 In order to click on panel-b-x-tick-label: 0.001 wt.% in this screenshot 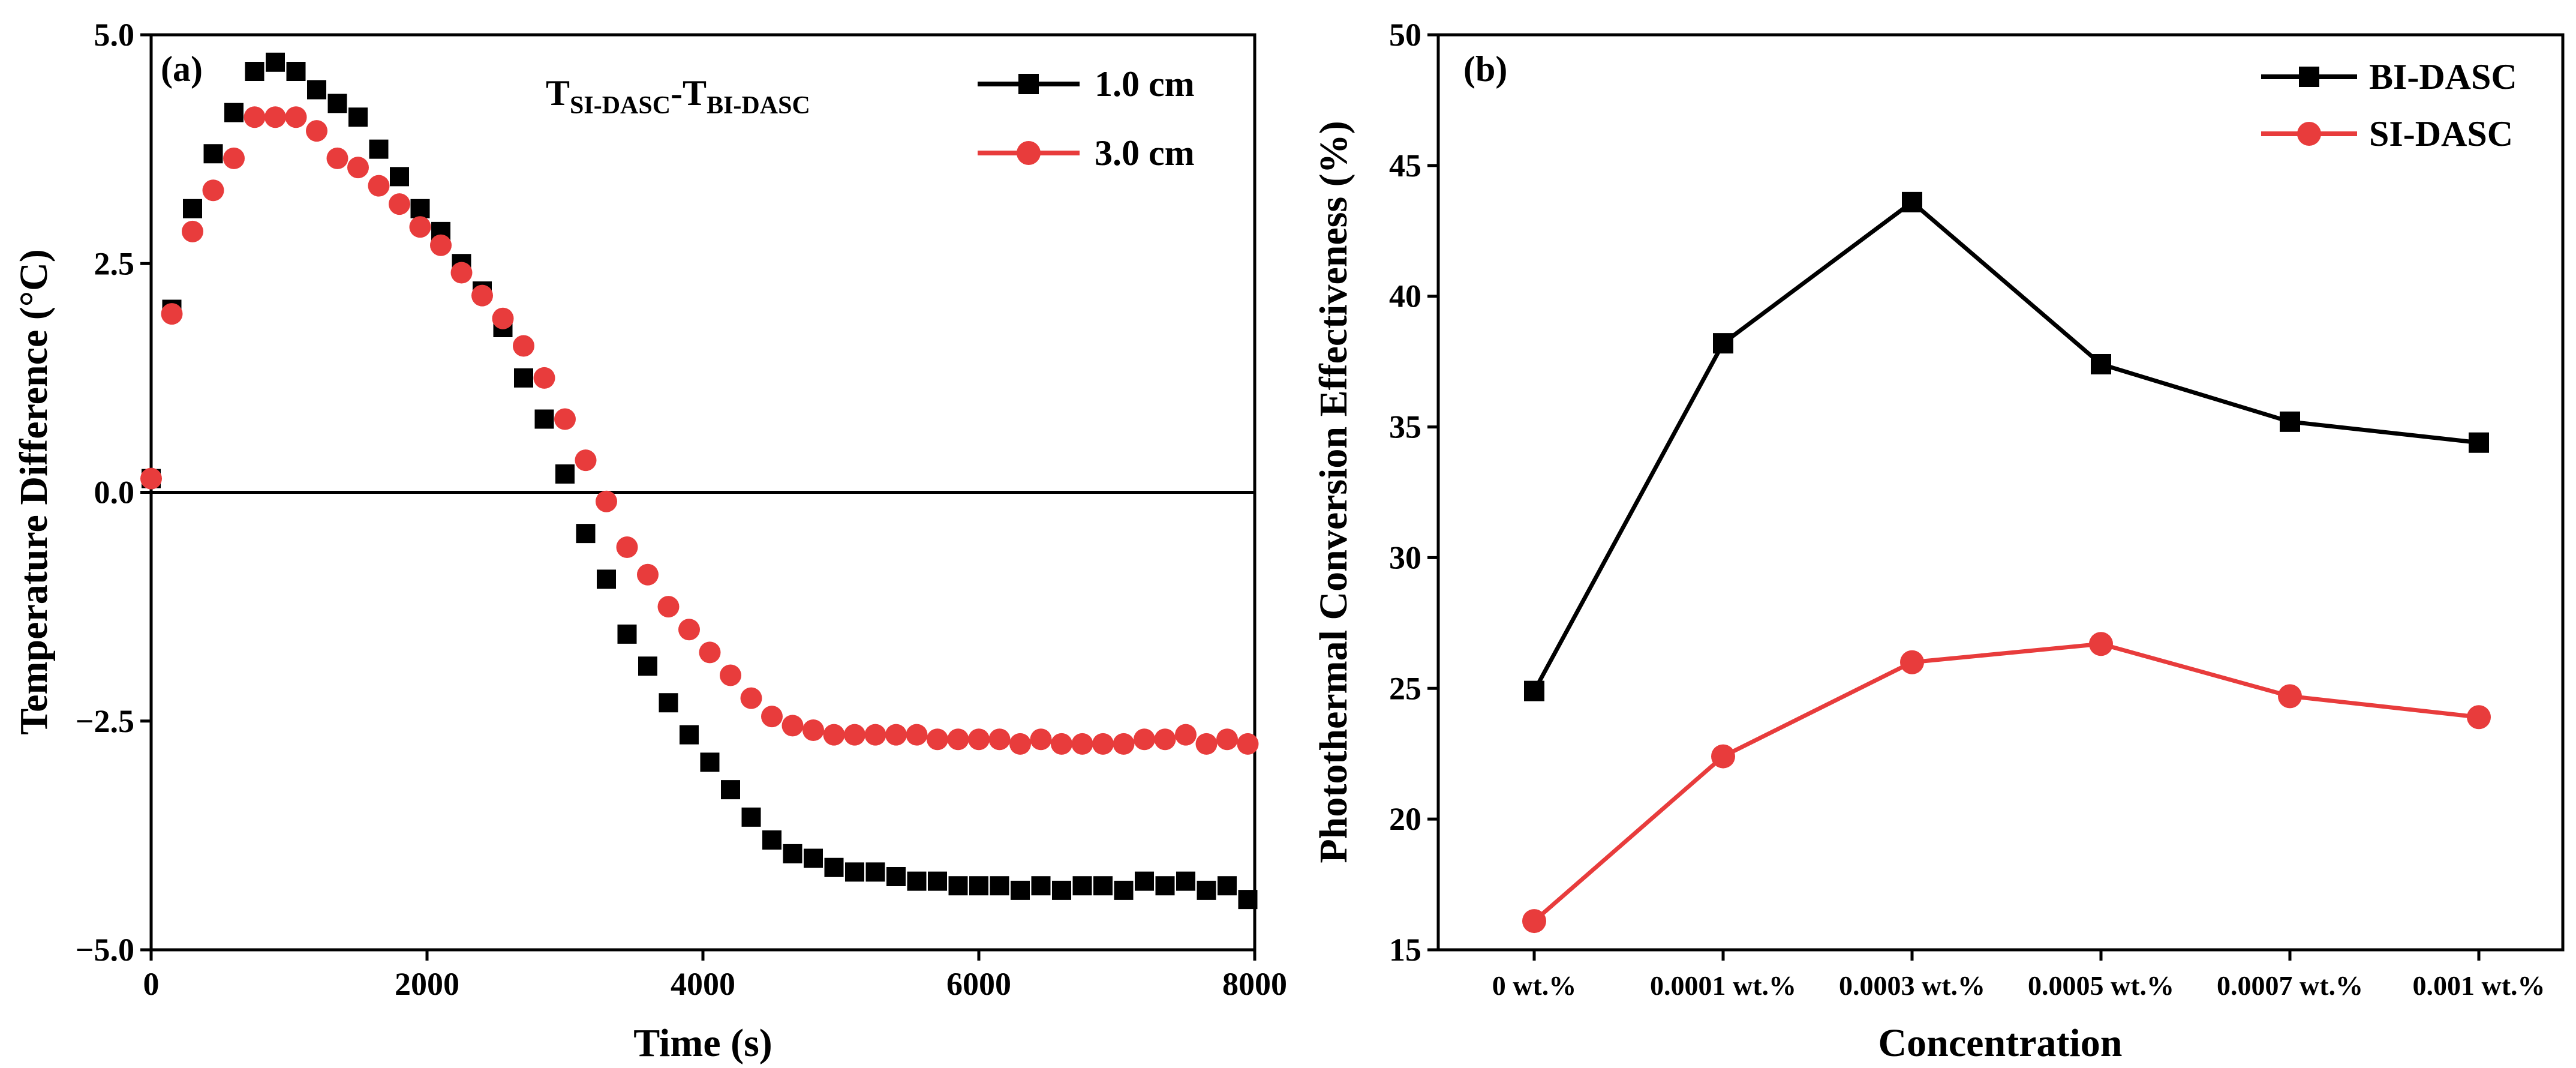, I will do `click(2478, 985)`.